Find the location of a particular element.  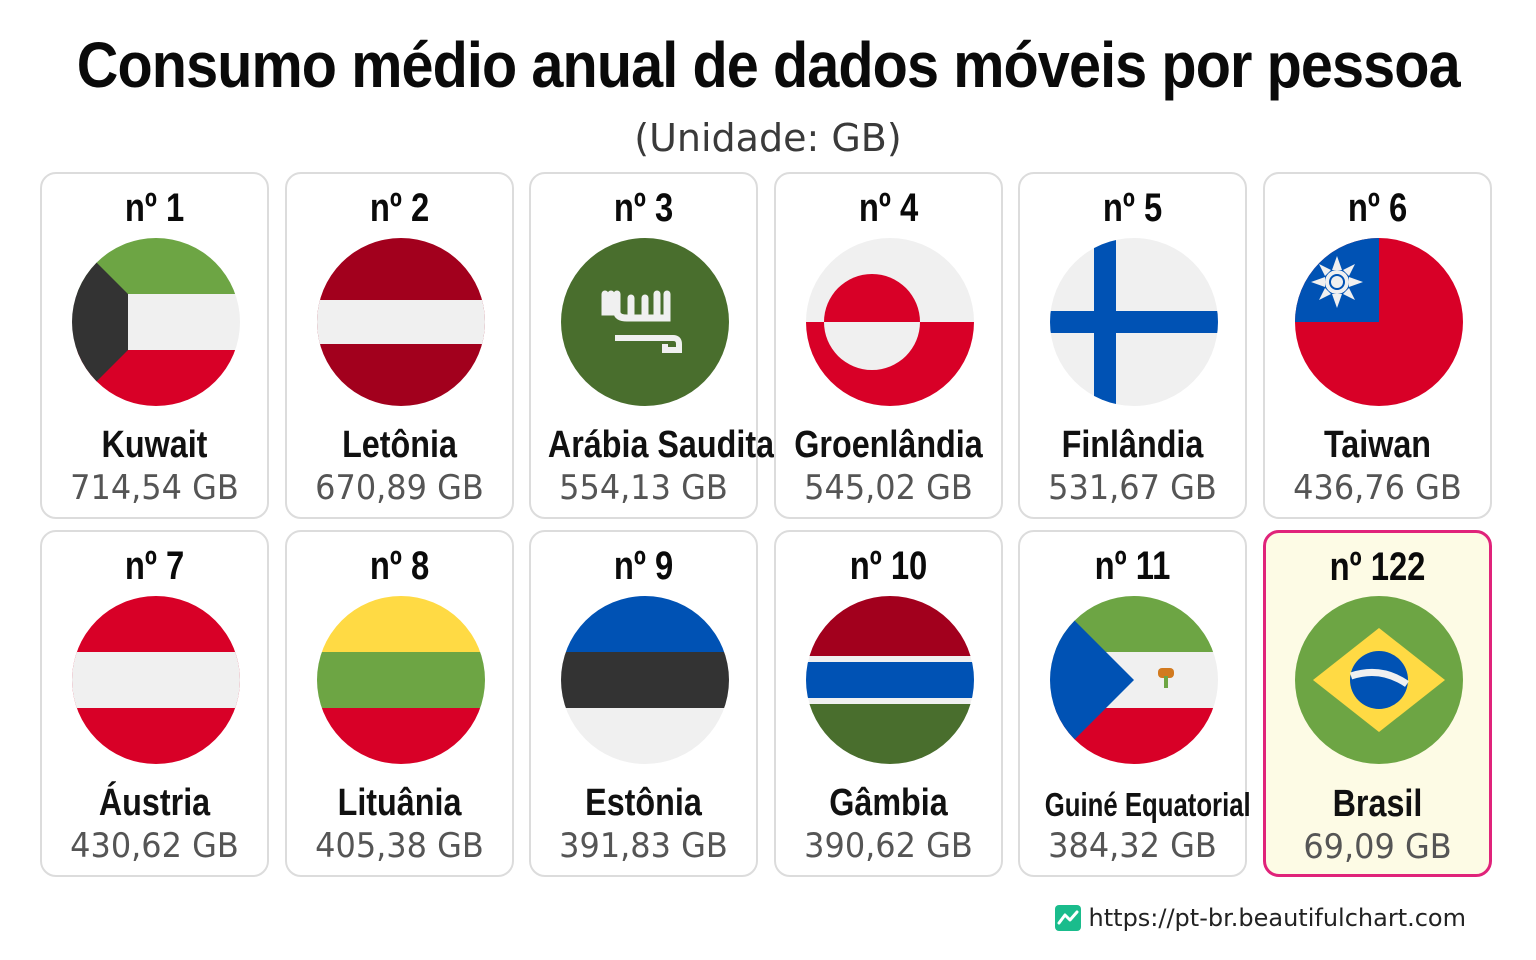

lithuania-flag-icon is located at coordinates (400, 680).